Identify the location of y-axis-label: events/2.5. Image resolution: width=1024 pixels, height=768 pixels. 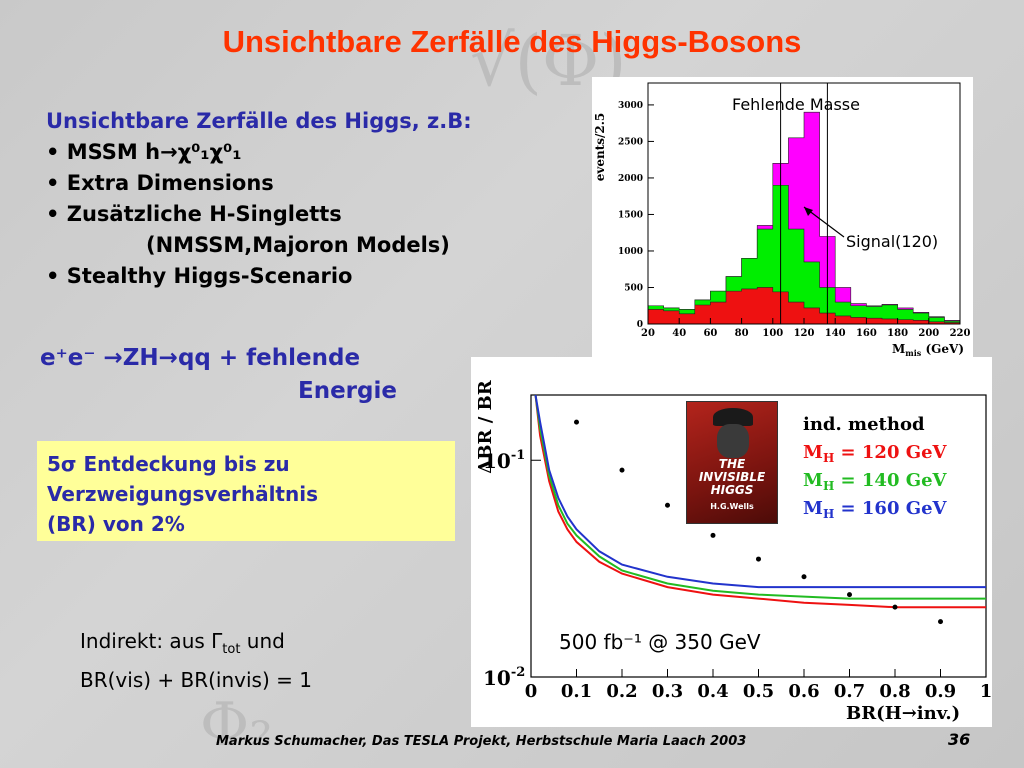
(600, 147).